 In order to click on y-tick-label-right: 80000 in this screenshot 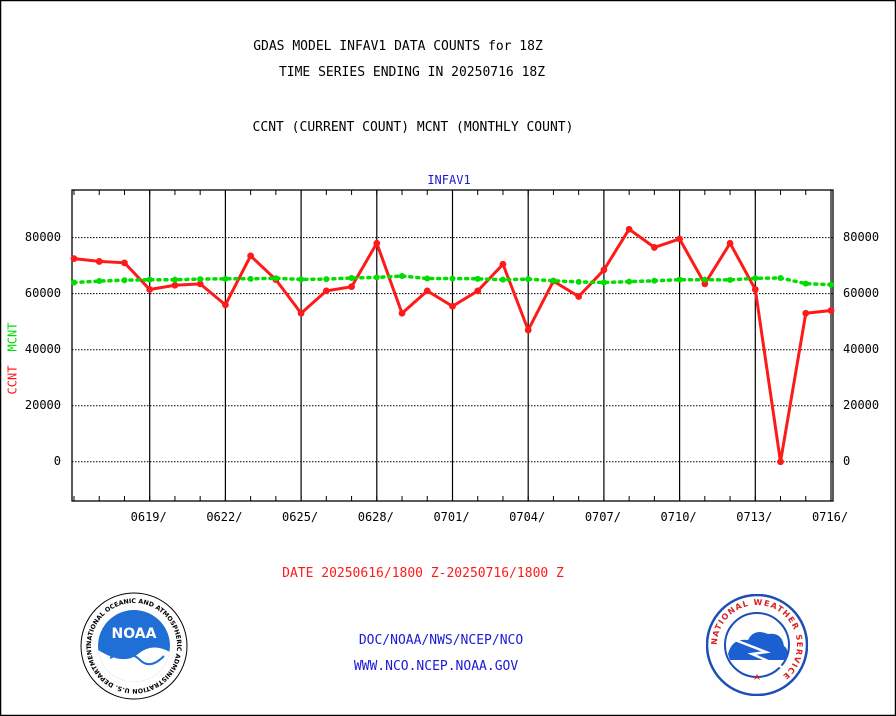, I will do `click(861, 236)`.